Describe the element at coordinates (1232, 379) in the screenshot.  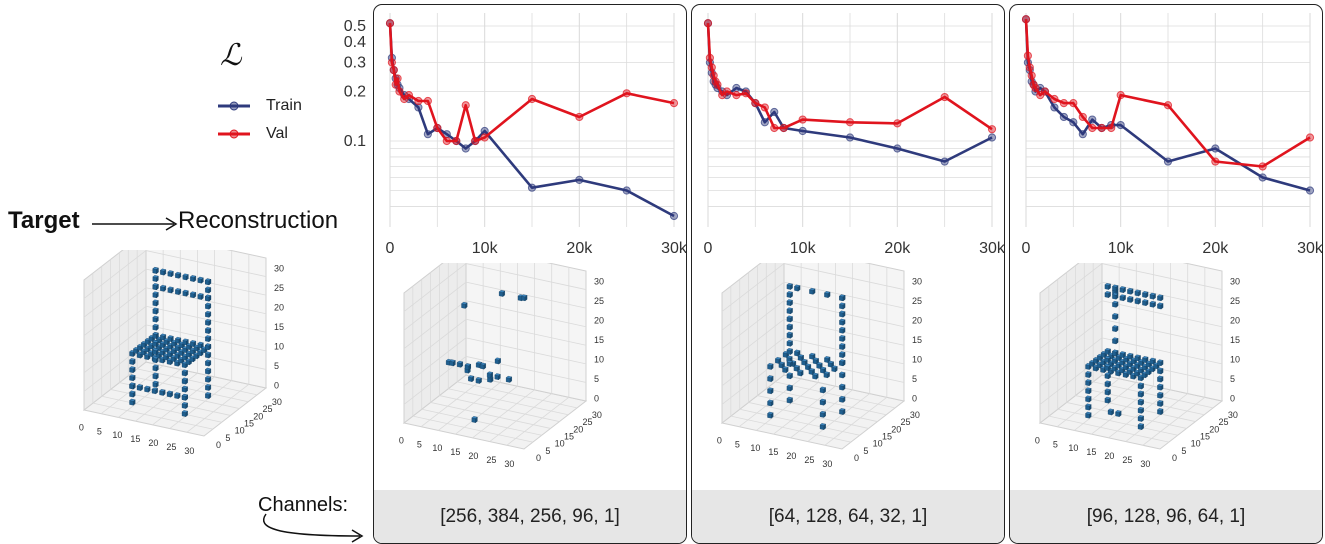
I see `z-tick-label: 5` at that location.